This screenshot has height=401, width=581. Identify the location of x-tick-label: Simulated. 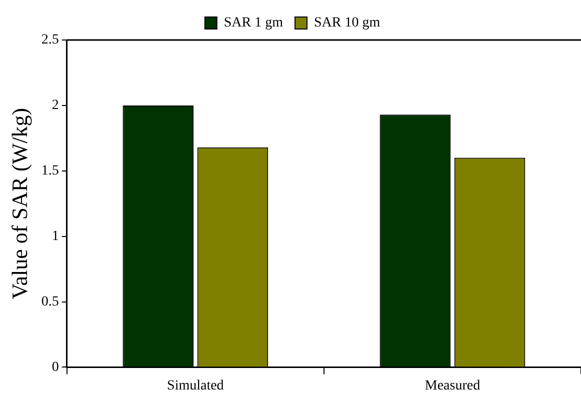
(195, 386).